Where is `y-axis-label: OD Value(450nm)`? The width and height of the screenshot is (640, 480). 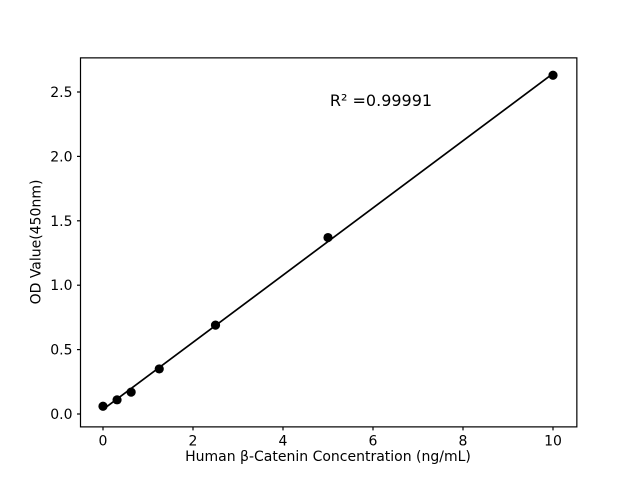
y-axis-label: OD Value(450nm) is located at coordinates (36, 242).